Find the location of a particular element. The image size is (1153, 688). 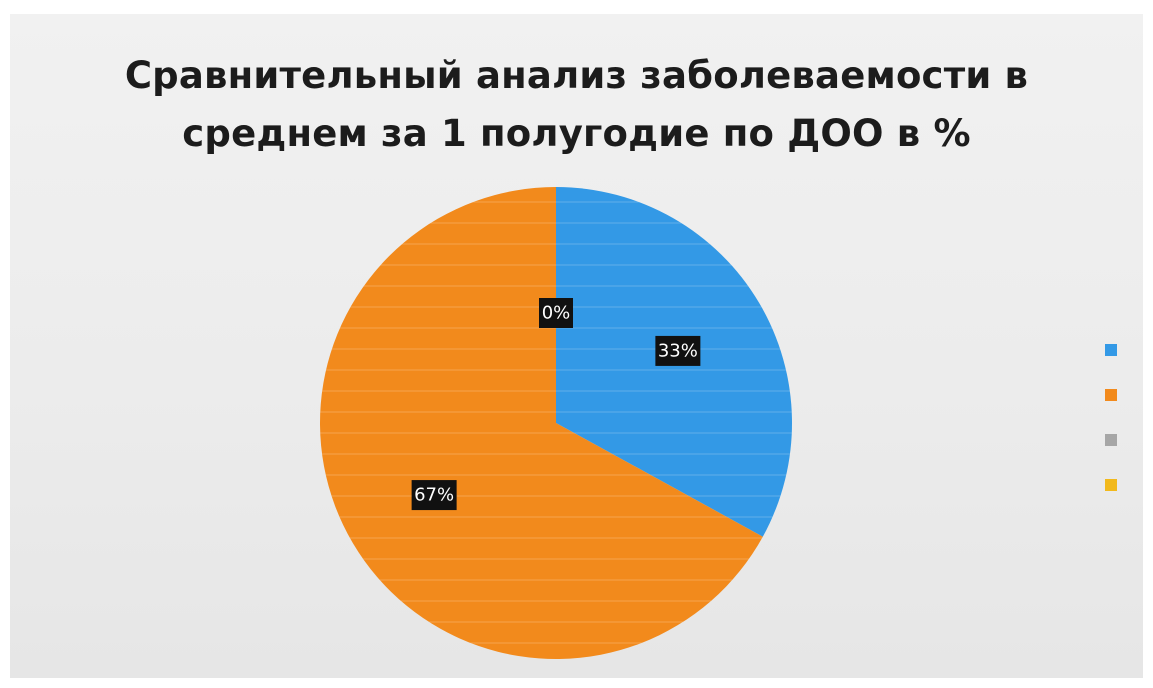

data-label-2: 67% is located at coordinates (434, 495).